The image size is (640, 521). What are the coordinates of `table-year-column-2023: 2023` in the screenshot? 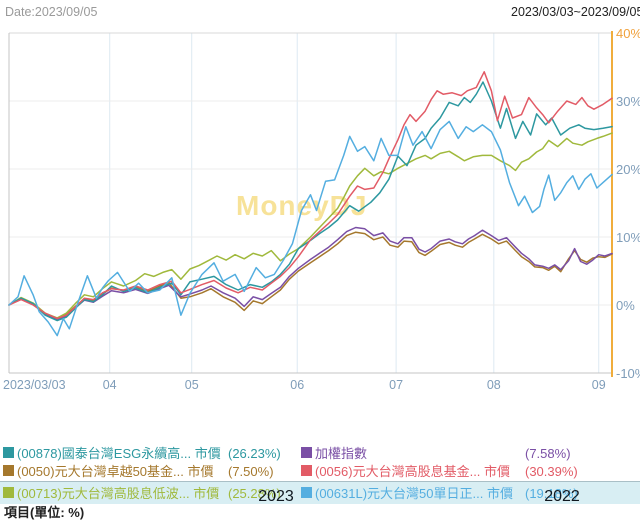 It's located at (276, 496).